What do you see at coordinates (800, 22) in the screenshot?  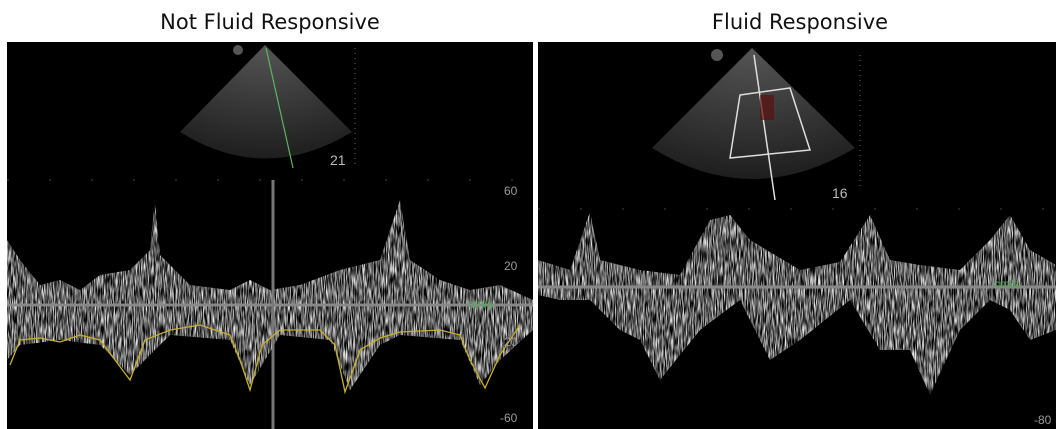 I see `panel-title: Fluid Responsive` at bounding box center [800, 22].